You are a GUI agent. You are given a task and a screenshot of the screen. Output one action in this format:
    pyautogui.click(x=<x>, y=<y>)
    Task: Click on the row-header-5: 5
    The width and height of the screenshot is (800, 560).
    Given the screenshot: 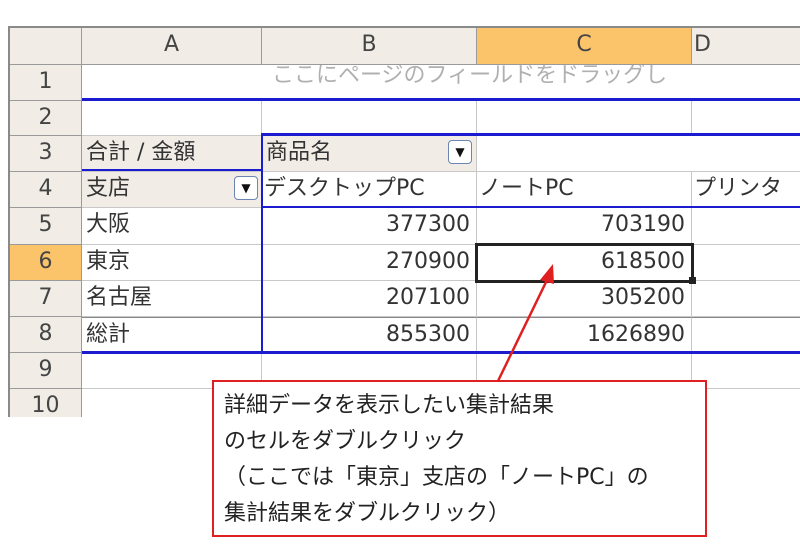 What is the action you would take?
    pyautogui.click(x=46, y=226)
    